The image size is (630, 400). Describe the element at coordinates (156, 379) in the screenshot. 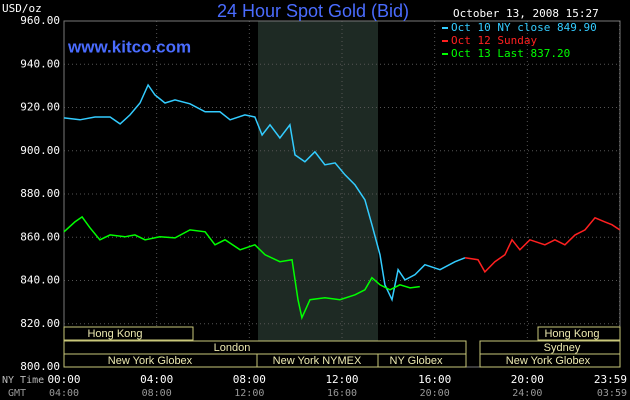

I see `x-tick-label: 04:00` at that location.